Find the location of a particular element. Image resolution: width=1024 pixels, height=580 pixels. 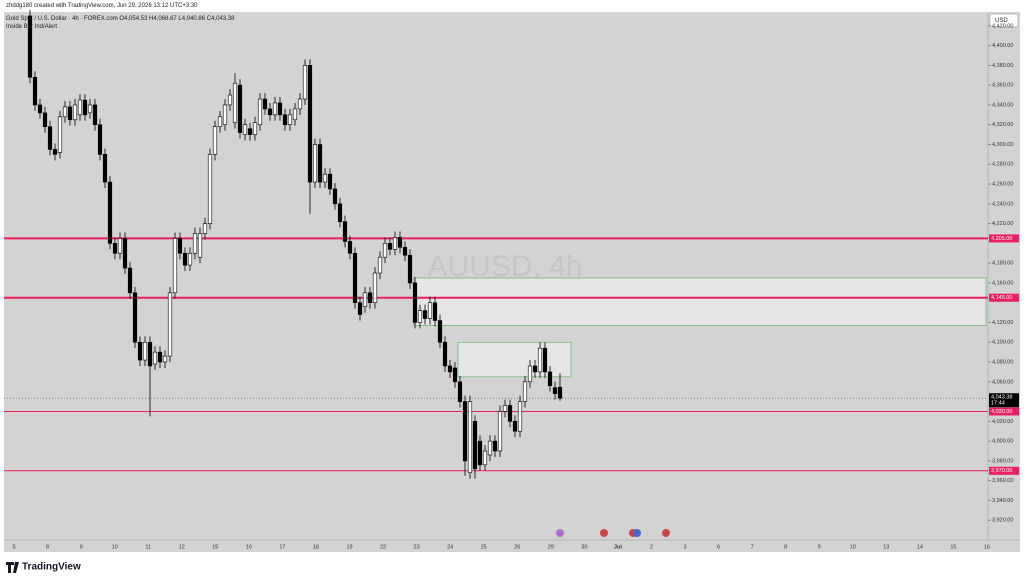

x-tick-label: 7 is located at coordinates (752, 547).